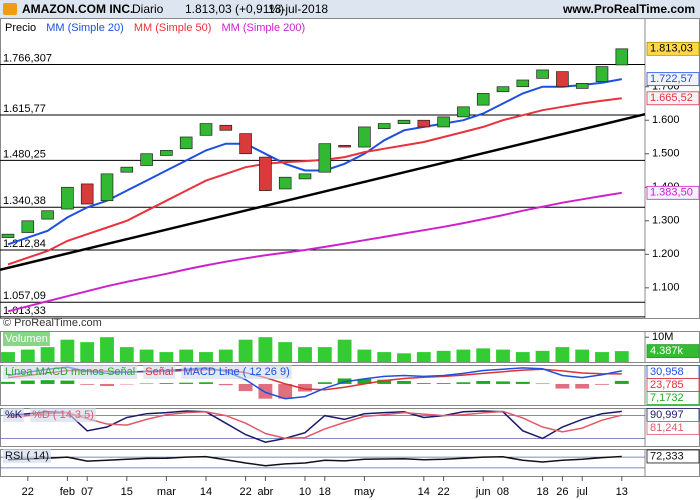 Image resolution: width=700 pixels, height=500 pixels. What do you see at coordinates (667, 372) in the screenshot?
I see `value-box-label: 30,958` at bounding box center [667, 372].